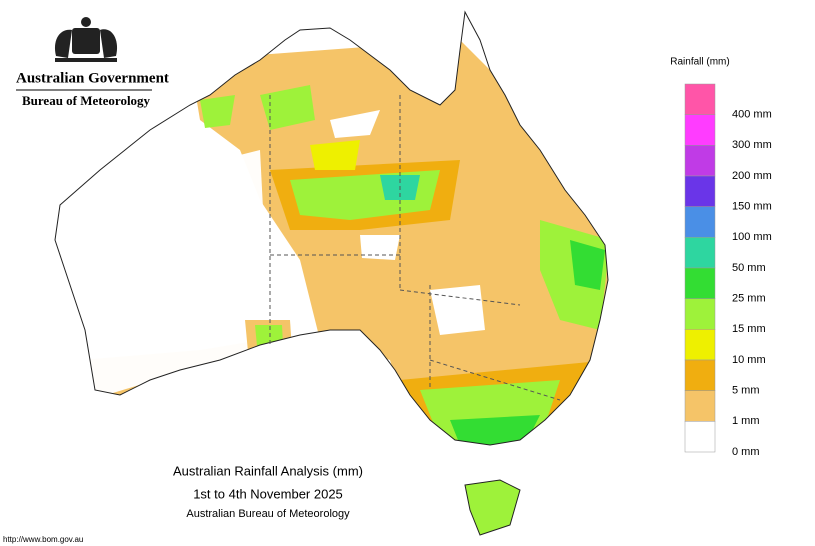  Describe the element at coordinates (752, 207) in the screenshot. I see `legend-label: 150 mm` at that location.